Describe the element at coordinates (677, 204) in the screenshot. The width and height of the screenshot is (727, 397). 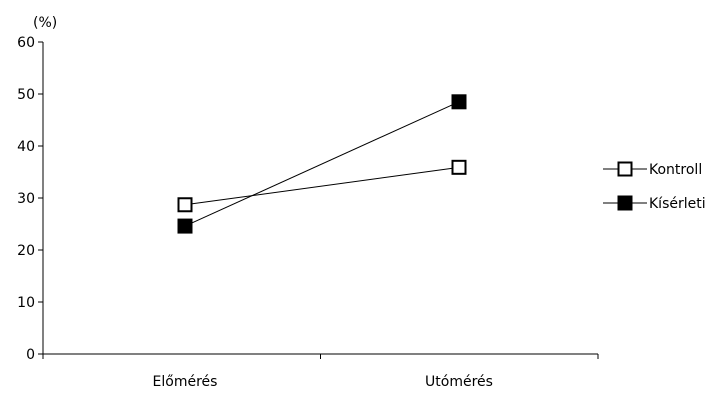
I see `legend-label: Kísérleti` at that location.